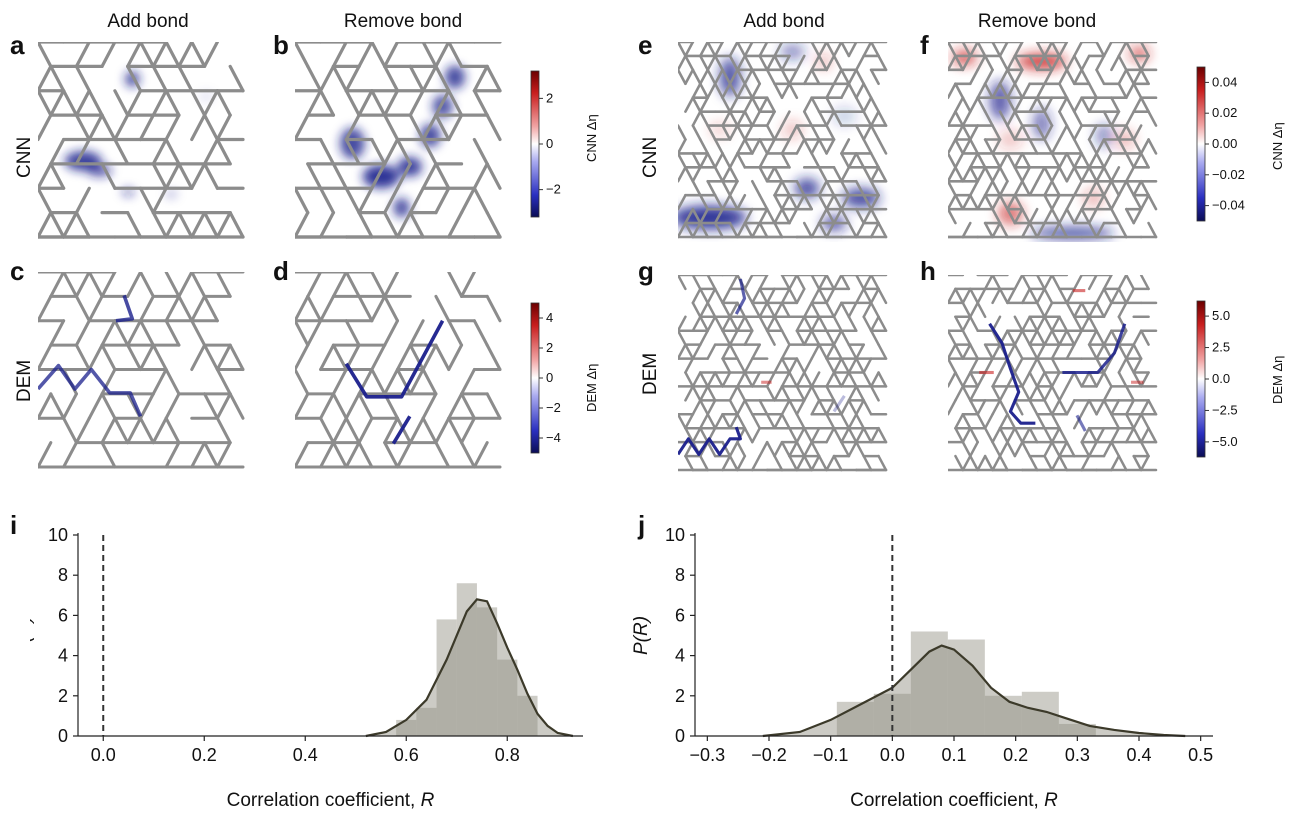 The height and width of the screenshot is (820, 1299). What do you see at coordinates (17, 45) in the screenshot?
I see `panel-label-a: a` at bounding box center [17, 45].